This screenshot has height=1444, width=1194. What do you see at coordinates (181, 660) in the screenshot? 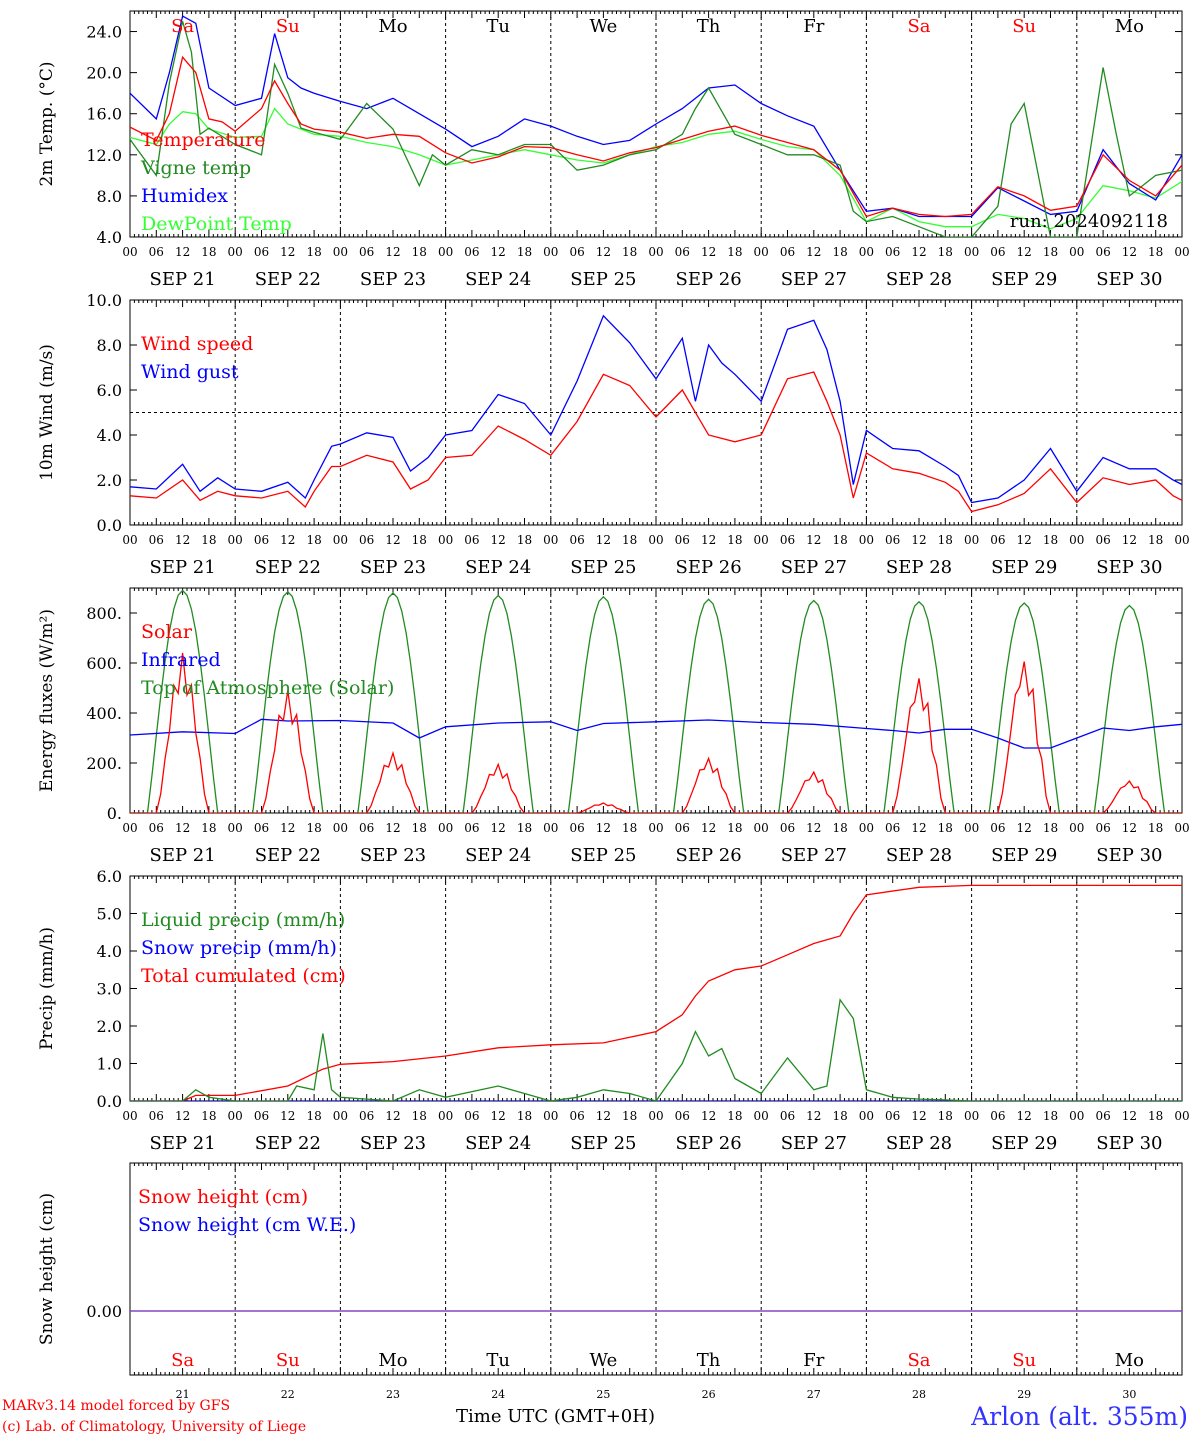
I see `legend-entry: Infrared` at bounding box center [181, 660].